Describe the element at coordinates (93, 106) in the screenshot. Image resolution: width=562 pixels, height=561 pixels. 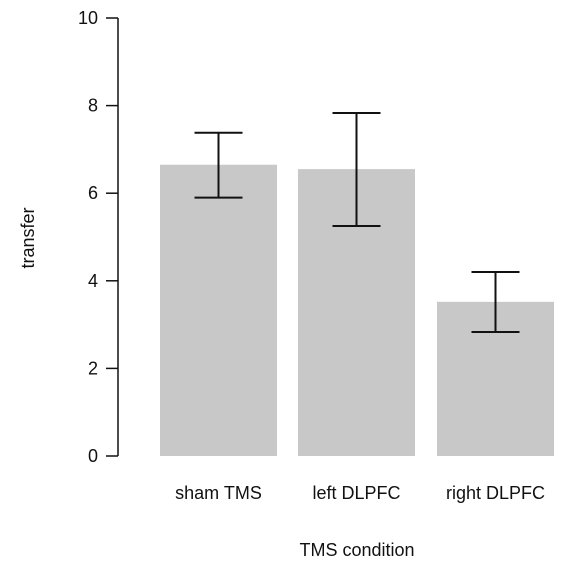
I see `y-tick-label-4: 8` at that location.